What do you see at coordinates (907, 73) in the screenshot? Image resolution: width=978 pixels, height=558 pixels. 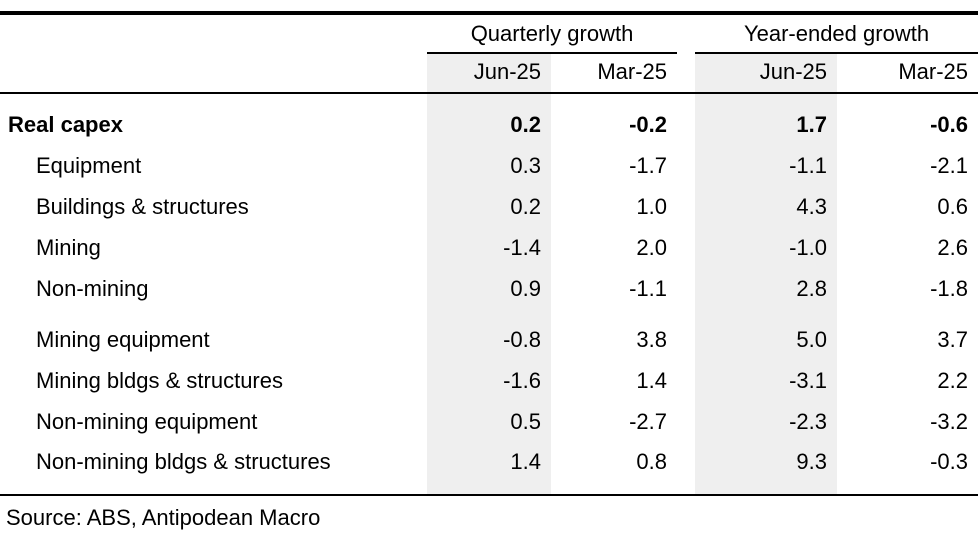 I see `column-header-year-ended-mar25: Mar-25` at bounding box center [907, 73].